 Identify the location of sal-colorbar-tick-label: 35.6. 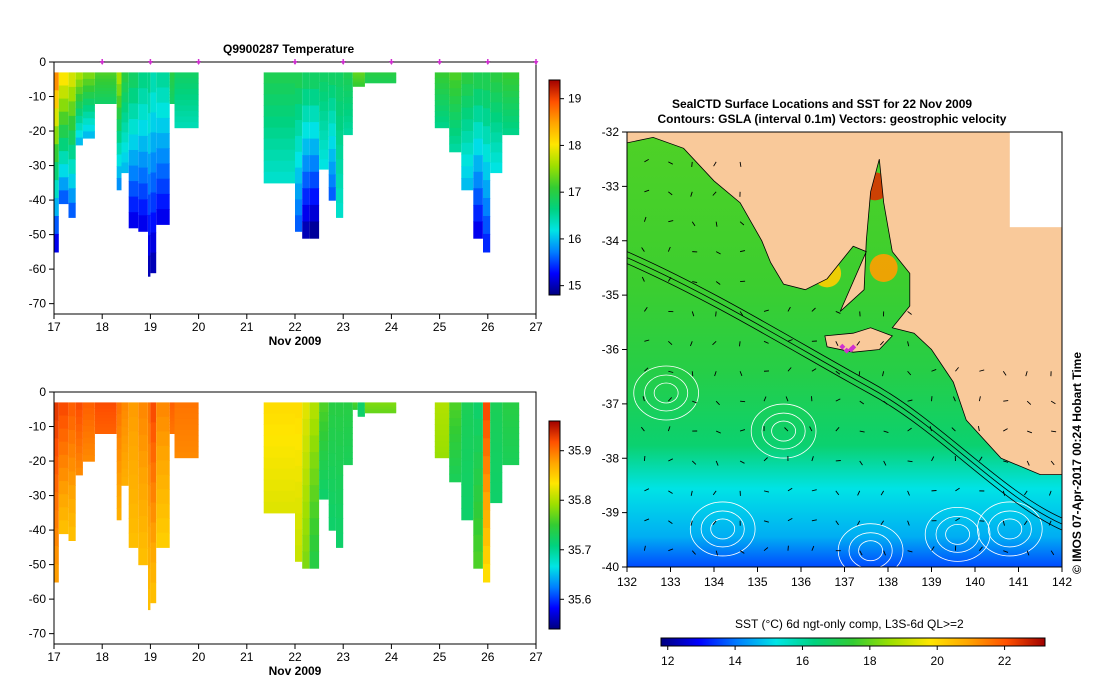
(580, 599).